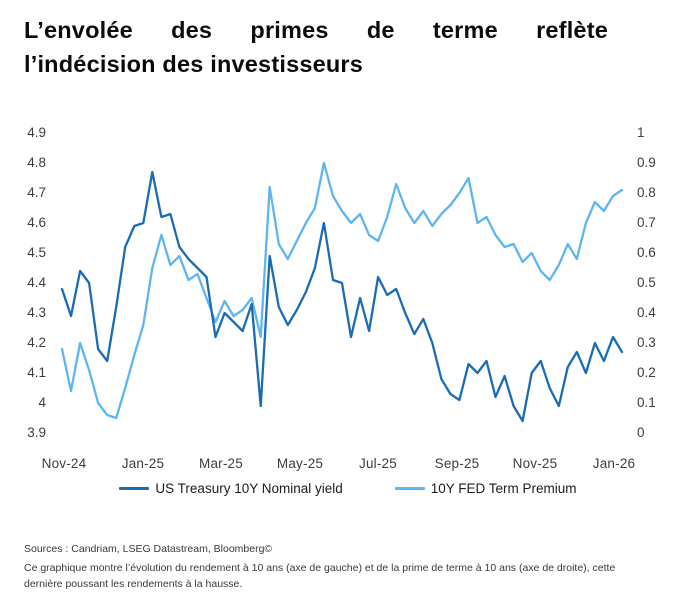 The height and width of the screenshot is (606, 696). I want to click on y-axis-right-tick: 0.2, so click(646, 372).